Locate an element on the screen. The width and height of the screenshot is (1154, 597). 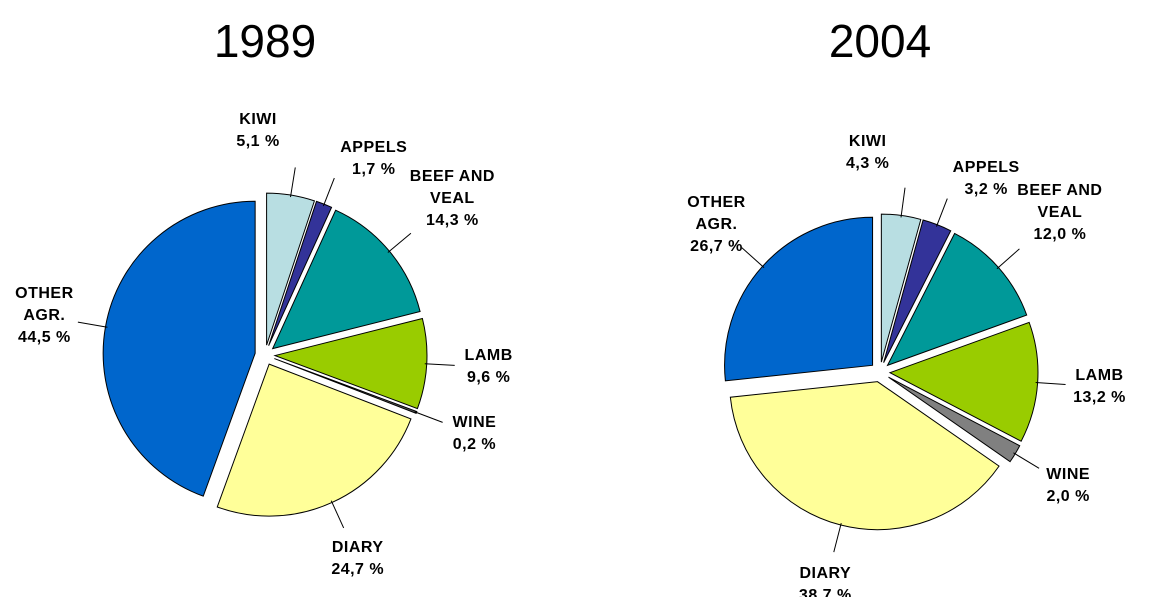
slice-value: 26,7 % is located at coordinates (716, 246).